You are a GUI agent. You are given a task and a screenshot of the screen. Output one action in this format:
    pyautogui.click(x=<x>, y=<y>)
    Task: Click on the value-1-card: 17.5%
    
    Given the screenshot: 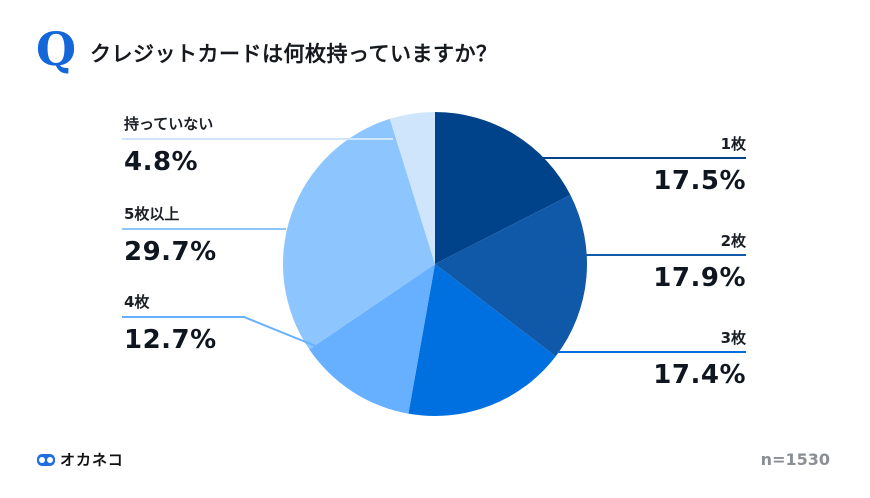 What is the action you would take?
    pyautogui.click(x=699, y=181)
    